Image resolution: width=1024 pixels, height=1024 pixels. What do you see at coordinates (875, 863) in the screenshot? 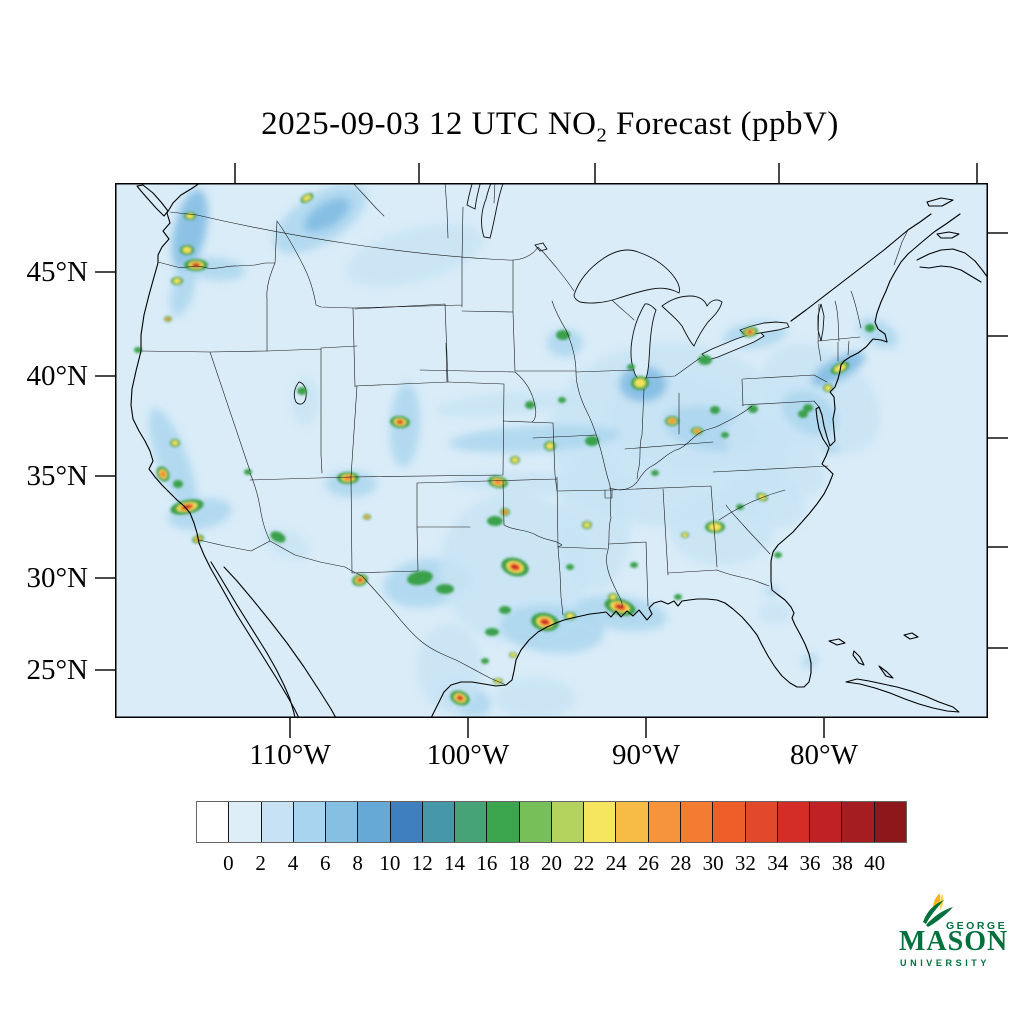
I see `colorbar-value: 40` at bounding box center [875, 863].